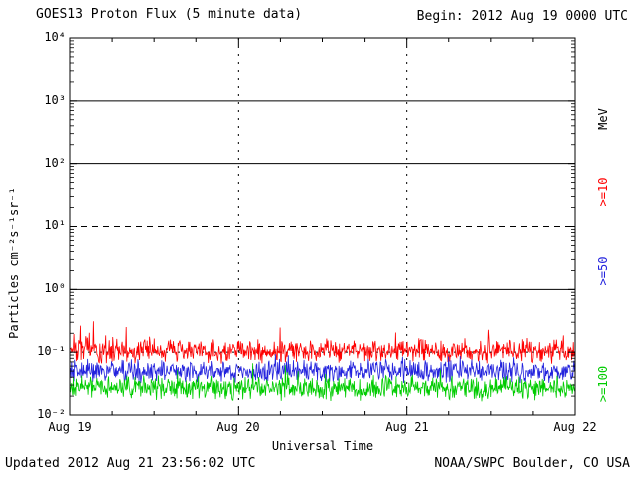 The width and height of the screenshot is (640, 480). What do you see at coordinates (70, 427) in the screenshot?
I see `x-tick-aug19: Aug 19` at bounding box center [70, 427].